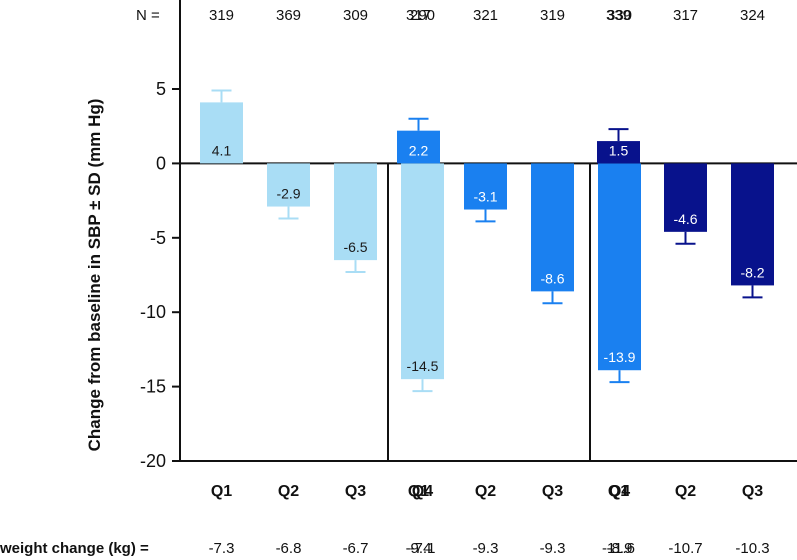  What do you see at coordinates (422, 15) in the screenshot?
I see `n-count: 290` at bounding box center [422, 15].